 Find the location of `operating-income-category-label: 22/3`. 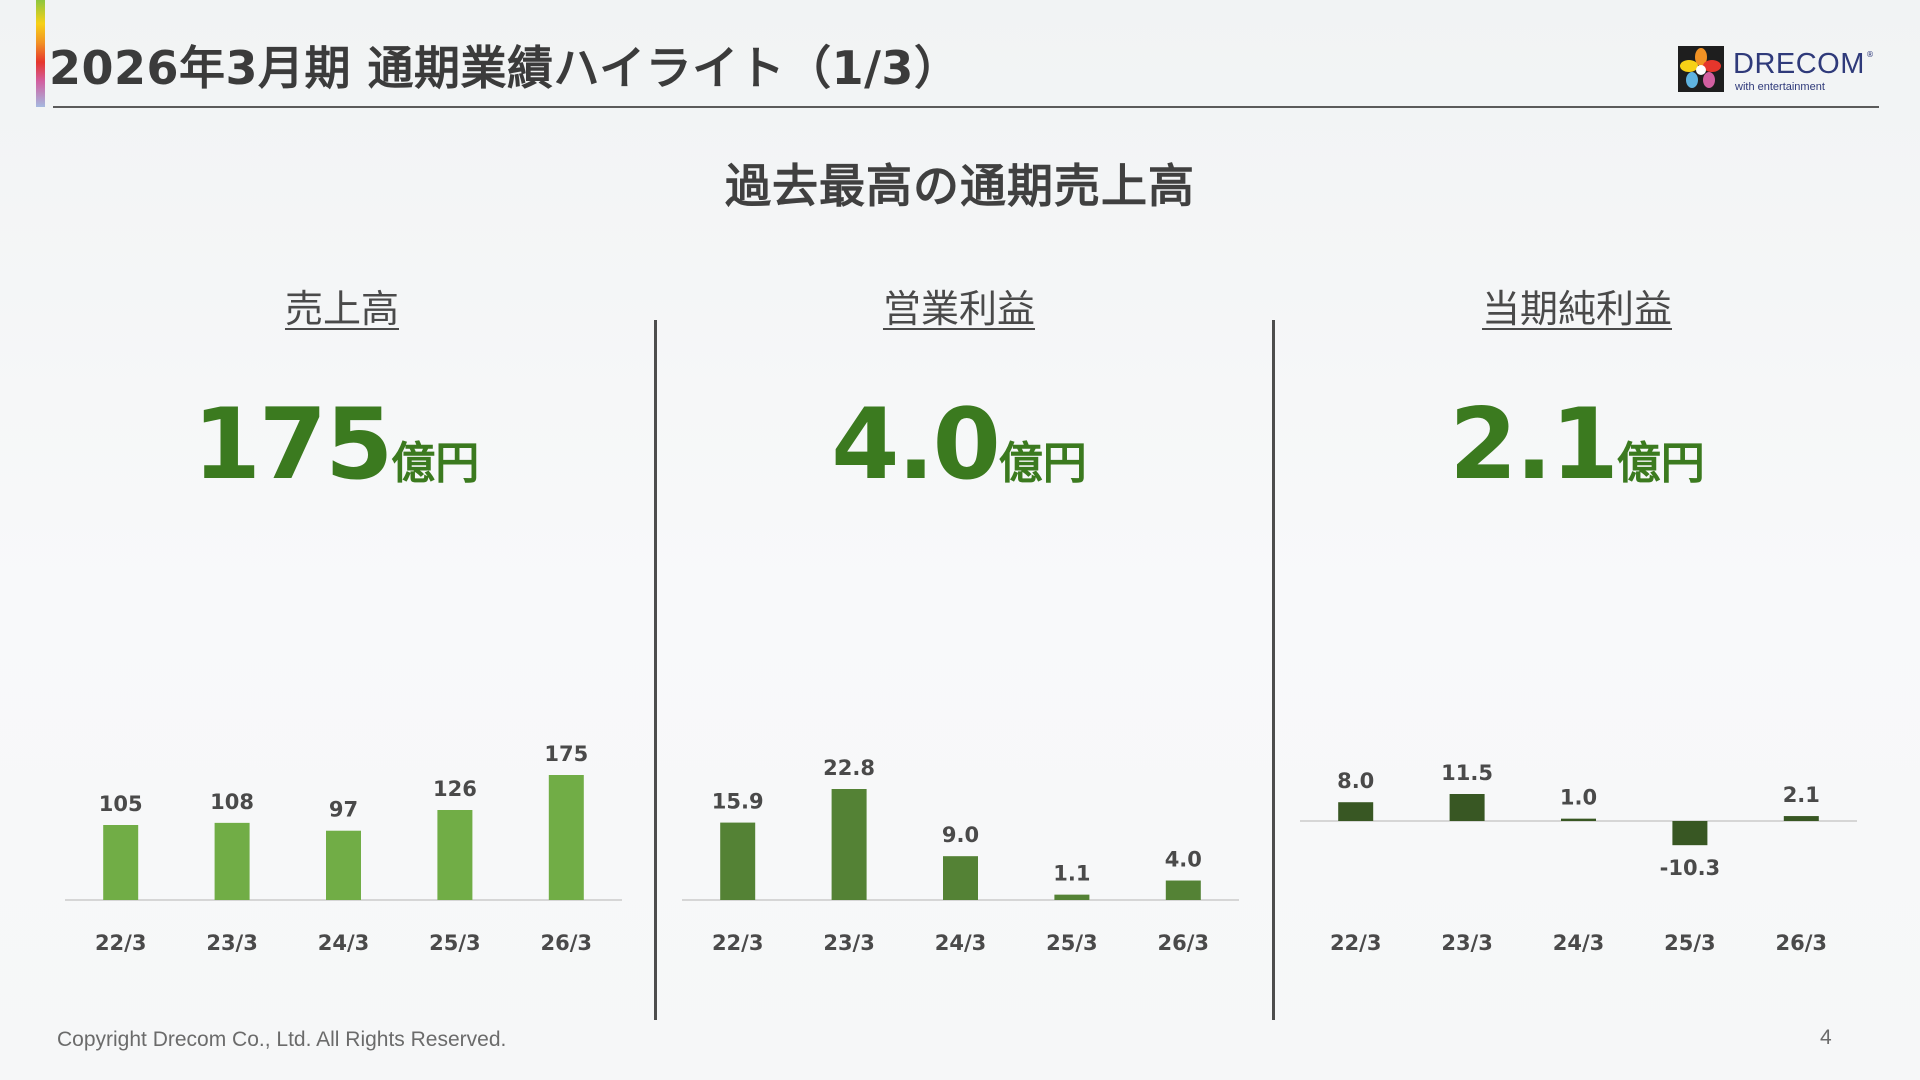

operating-income-category-label: 22/3 is located at coordinates (738, 943).